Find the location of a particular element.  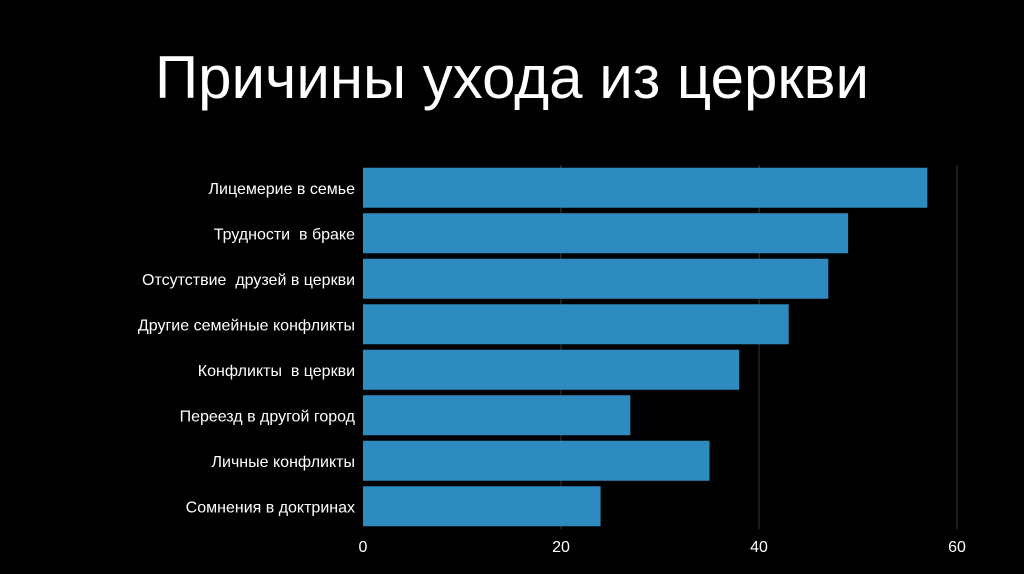

category-label: Сомнения в доктринах is located at coordinates (270, 507).